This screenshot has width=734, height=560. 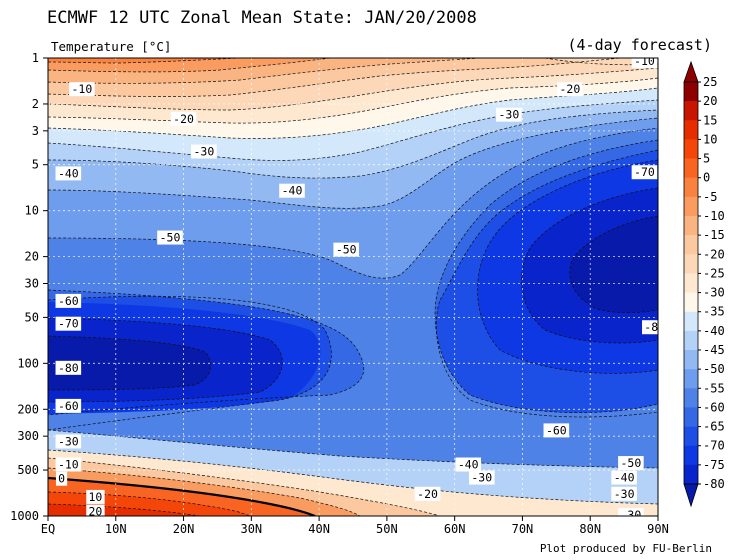 I want to click on contour-label: 0, so click(x=61, y=478).